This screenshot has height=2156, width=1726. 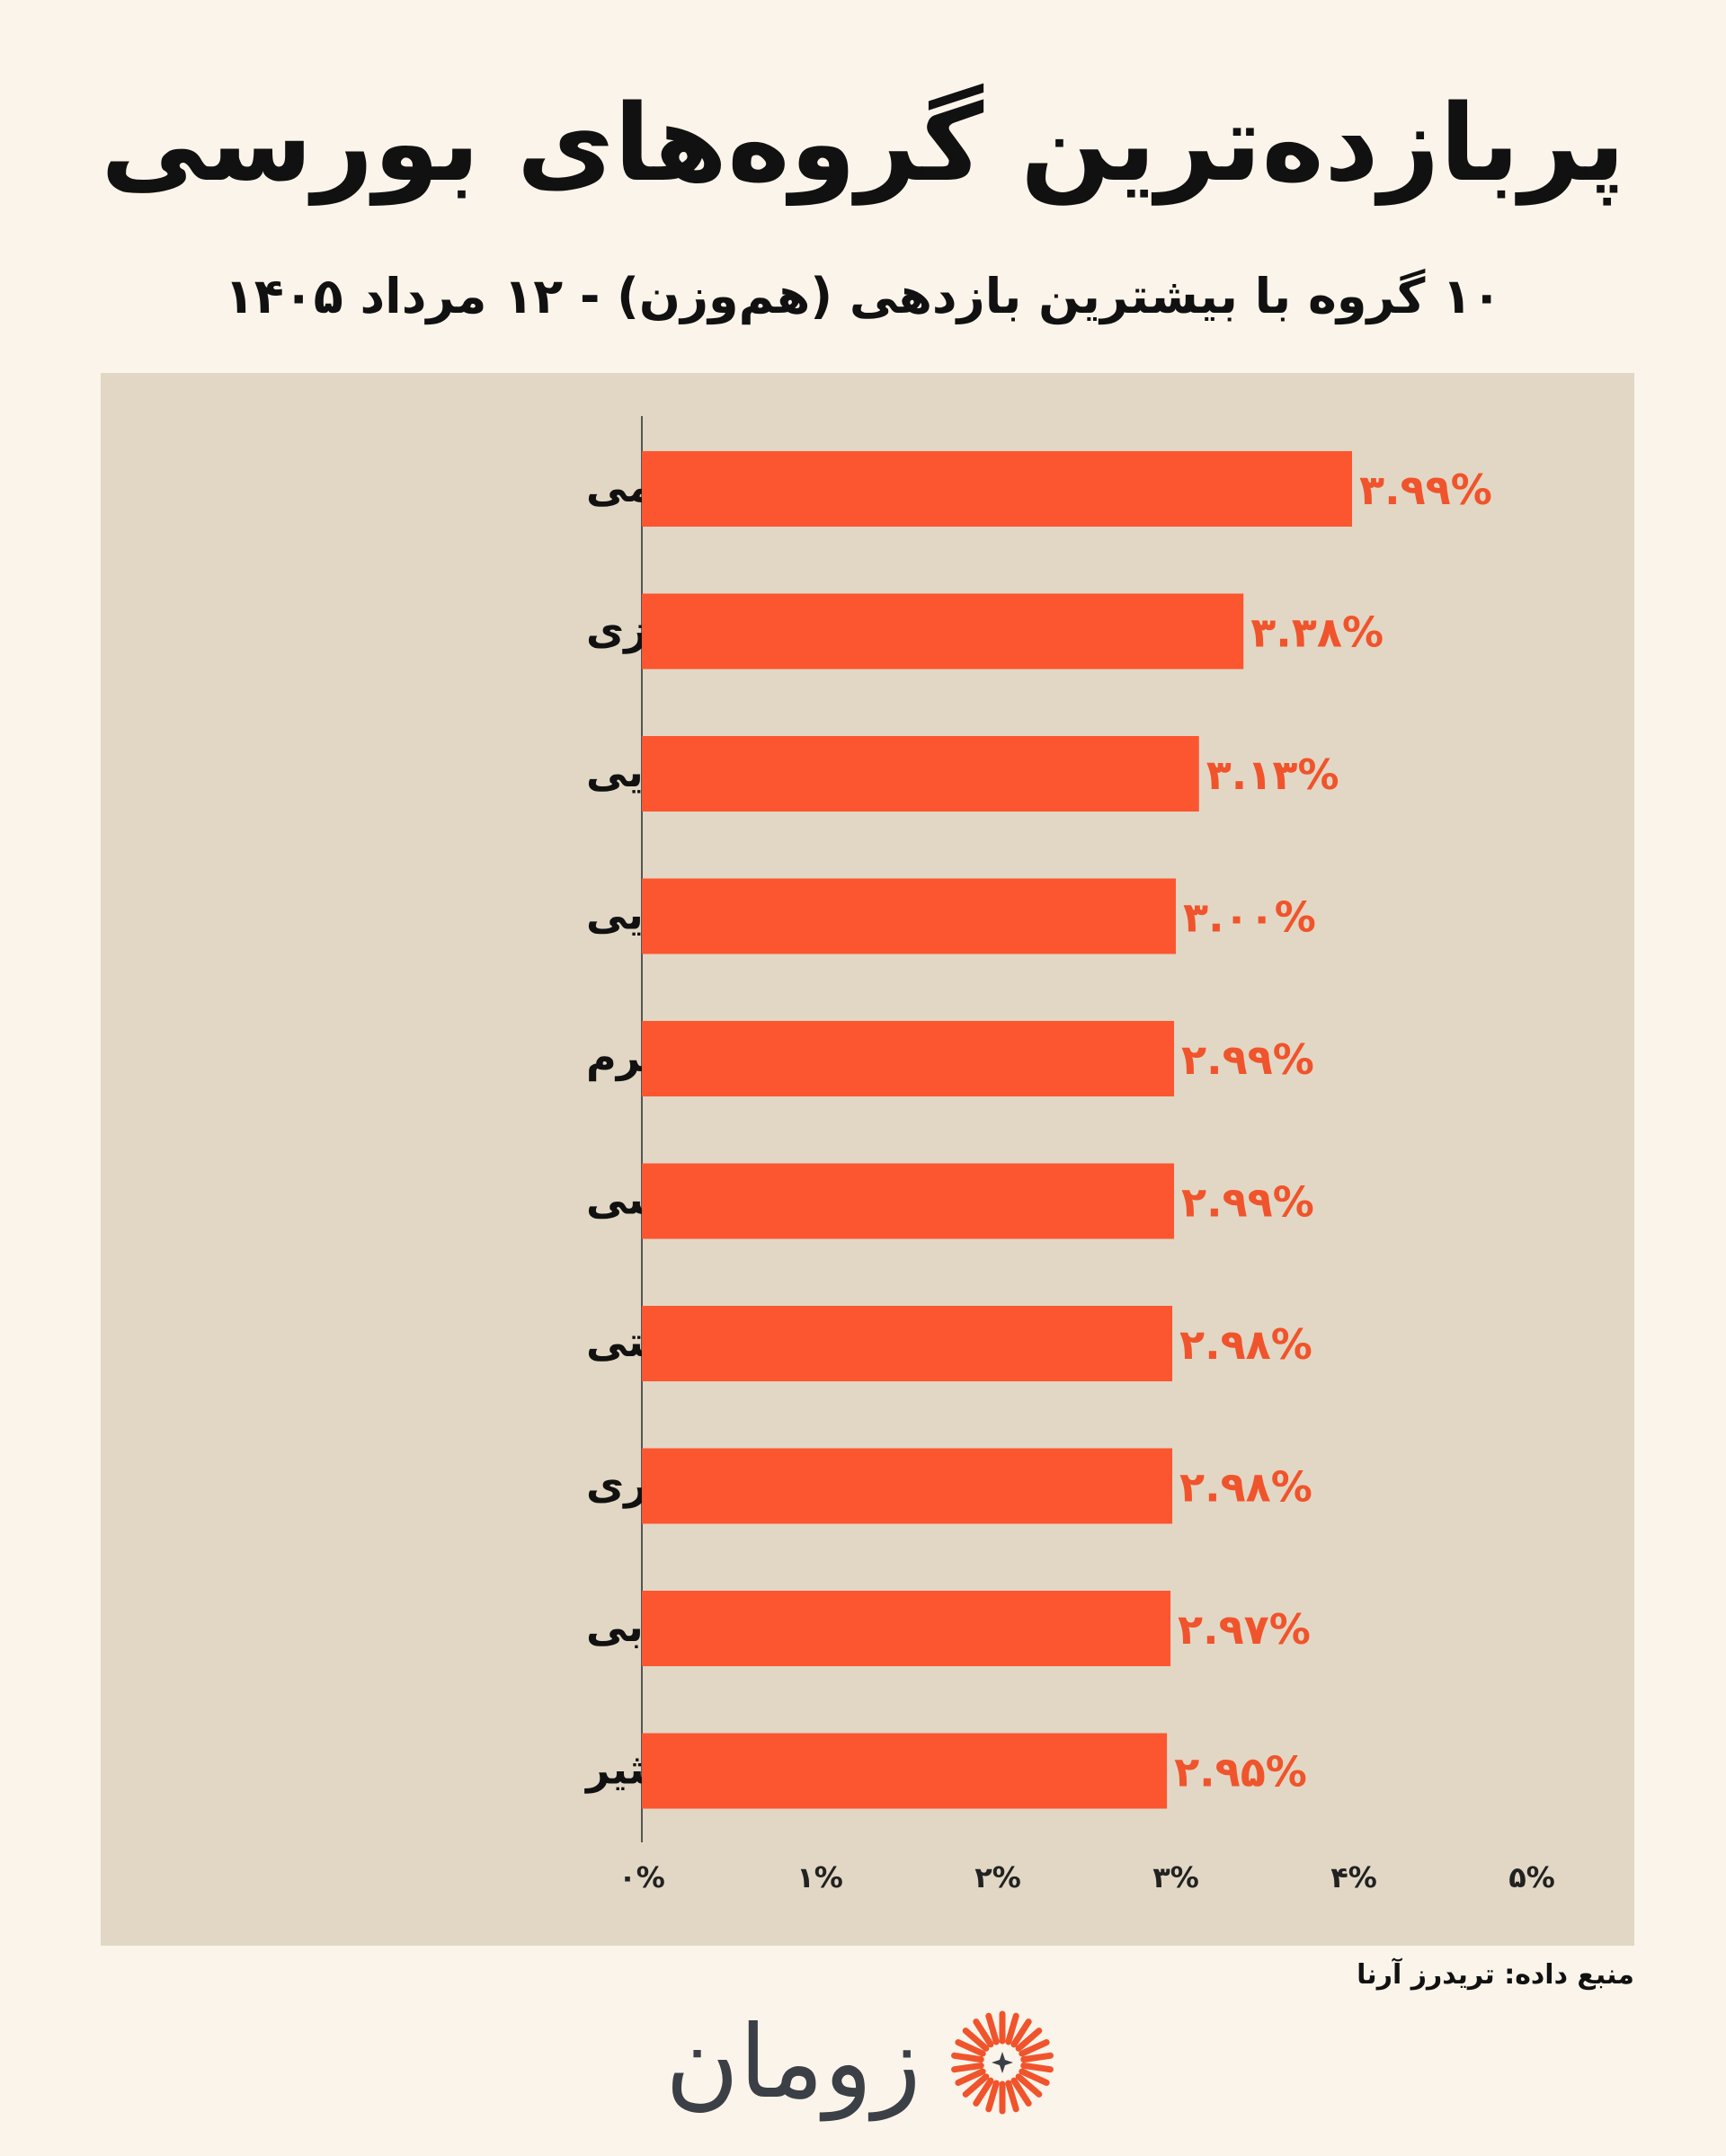 What do you see at coordinates (1175, 1877) in the screenshot?
I see `x-tick-label: ۳%` at bounding box center [1175, 1877].